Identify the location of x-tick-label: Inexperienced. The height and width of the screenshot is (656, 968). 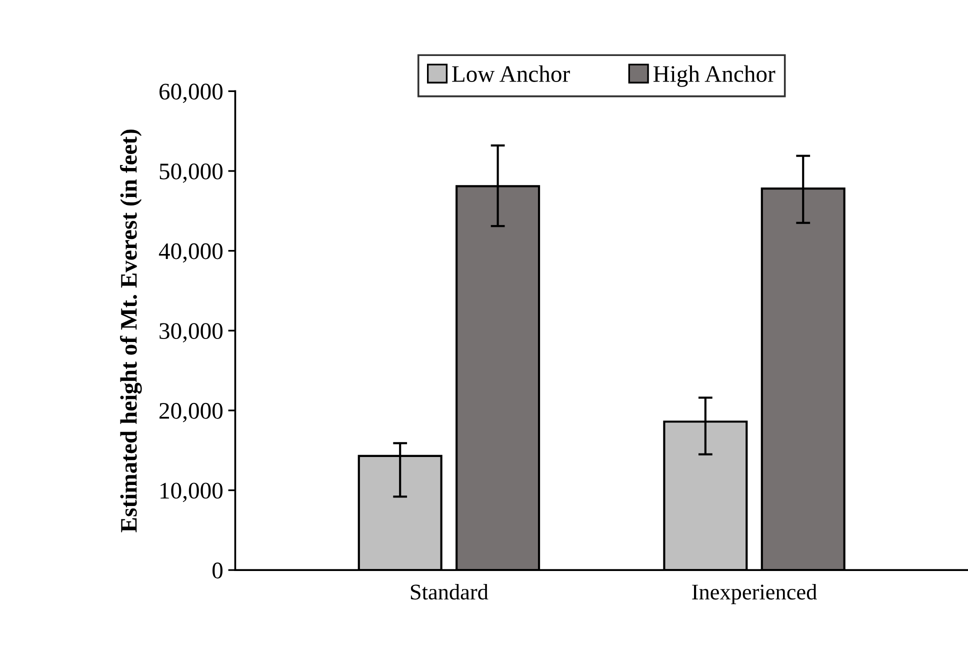
(754, 594).